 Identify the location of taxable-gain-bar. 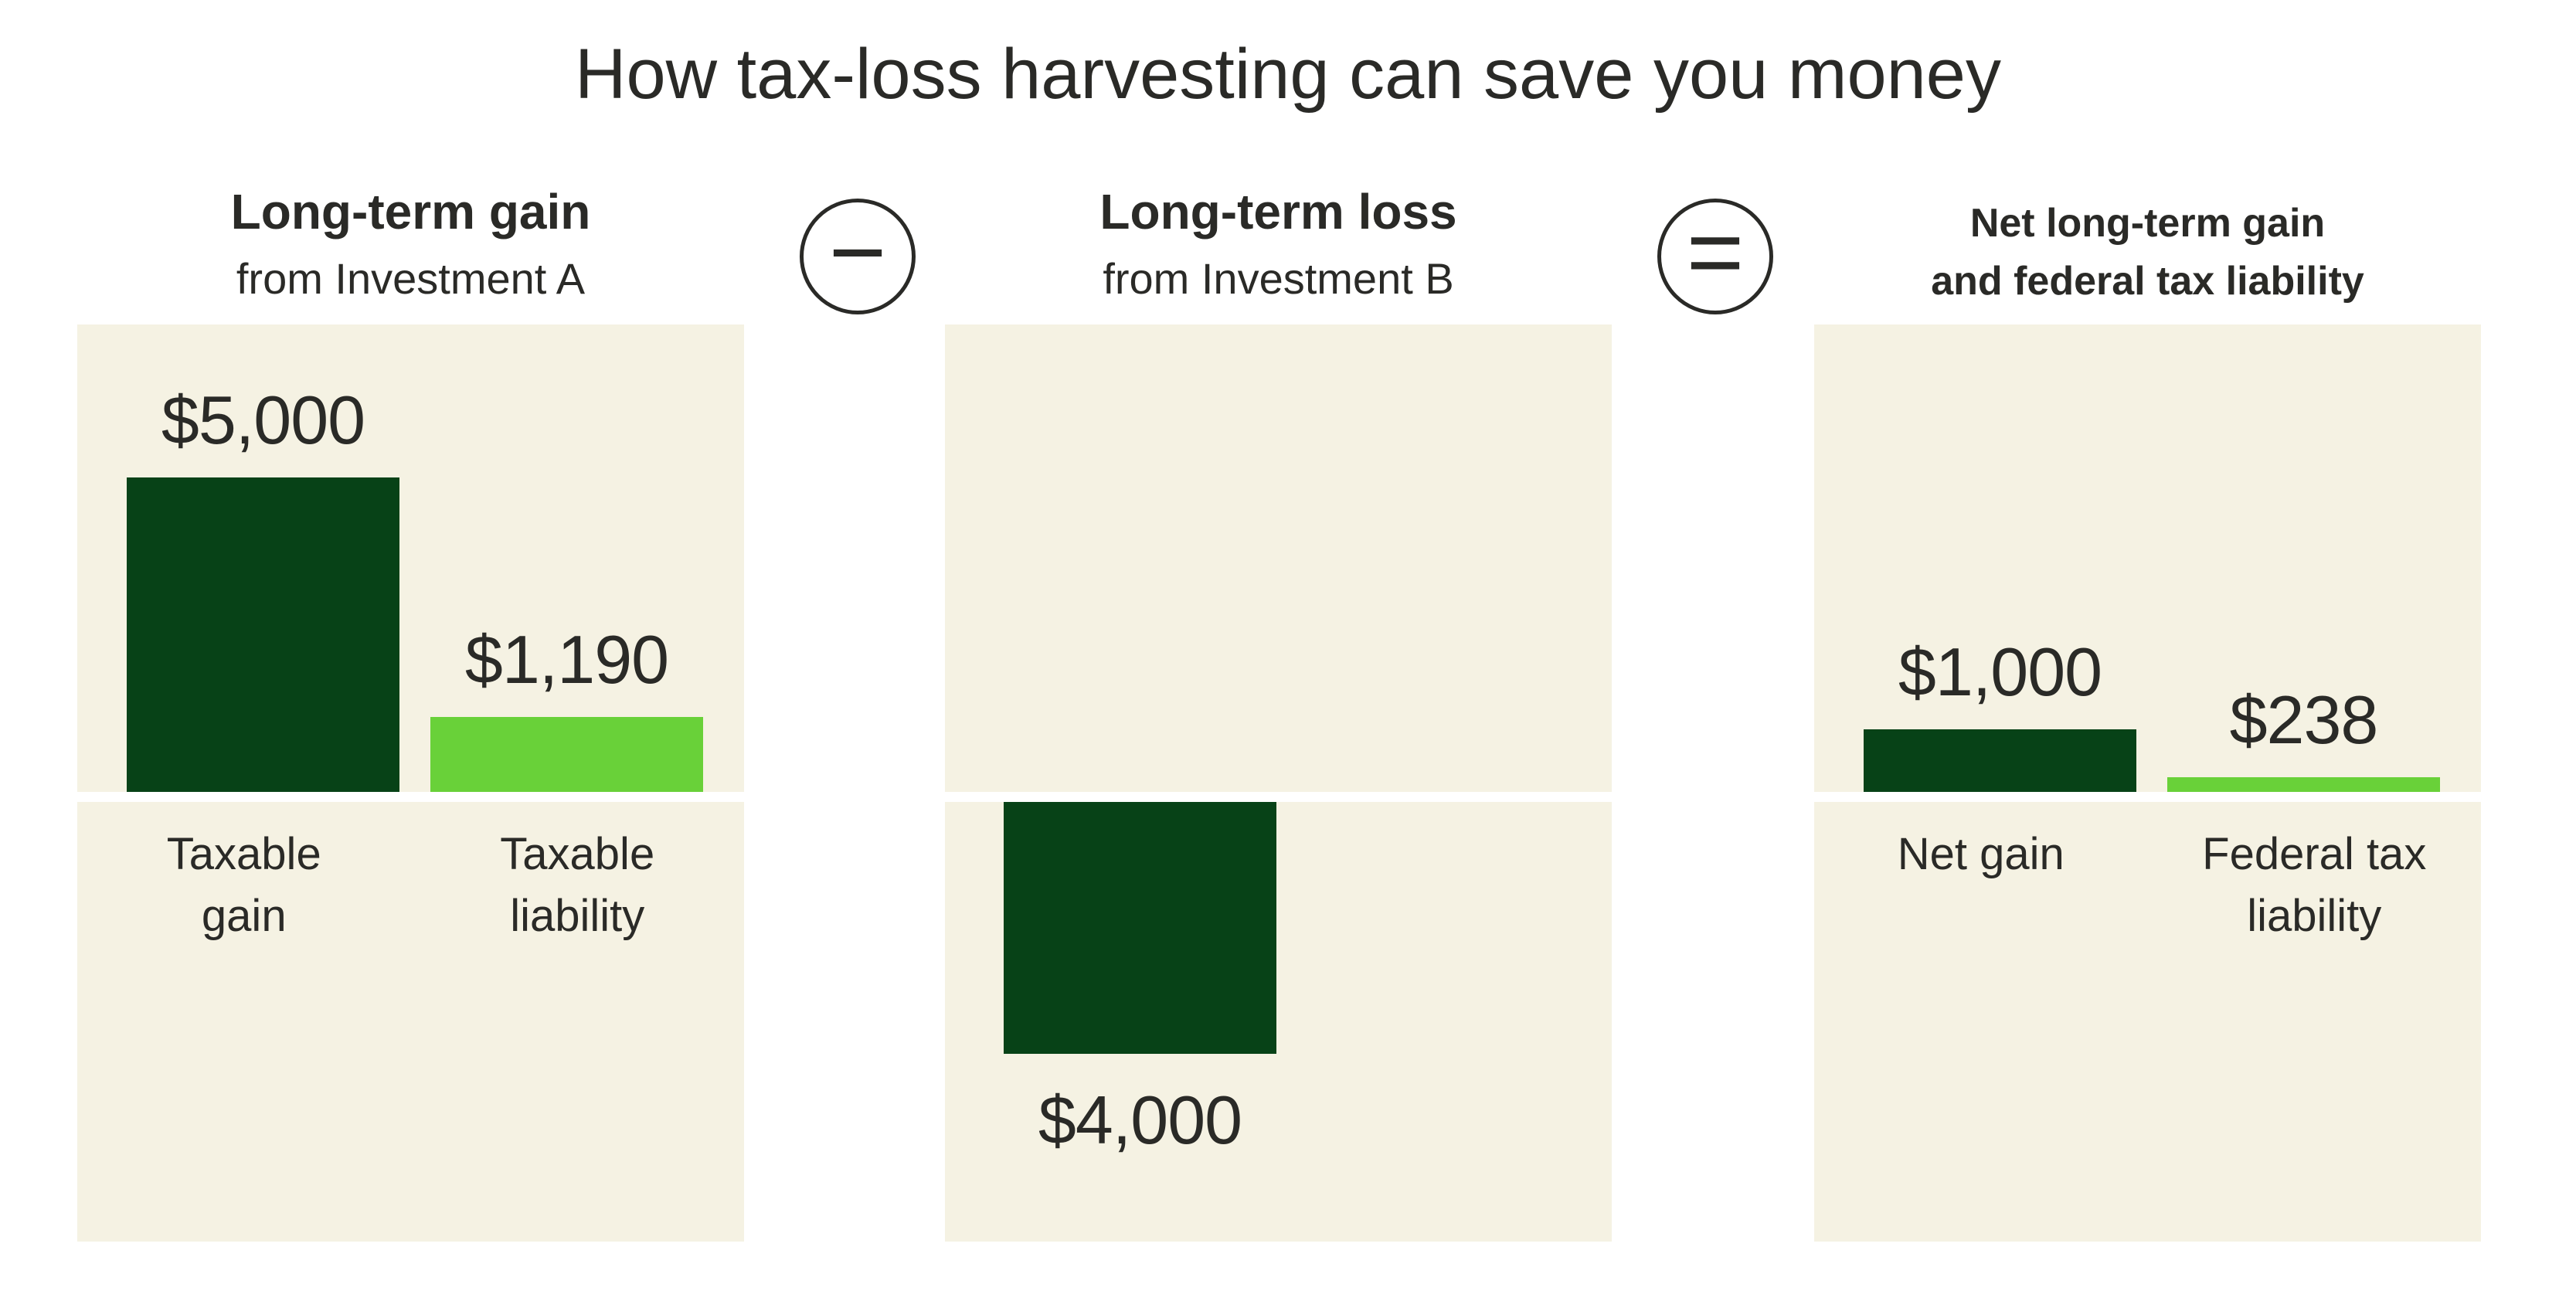
(263, 634).